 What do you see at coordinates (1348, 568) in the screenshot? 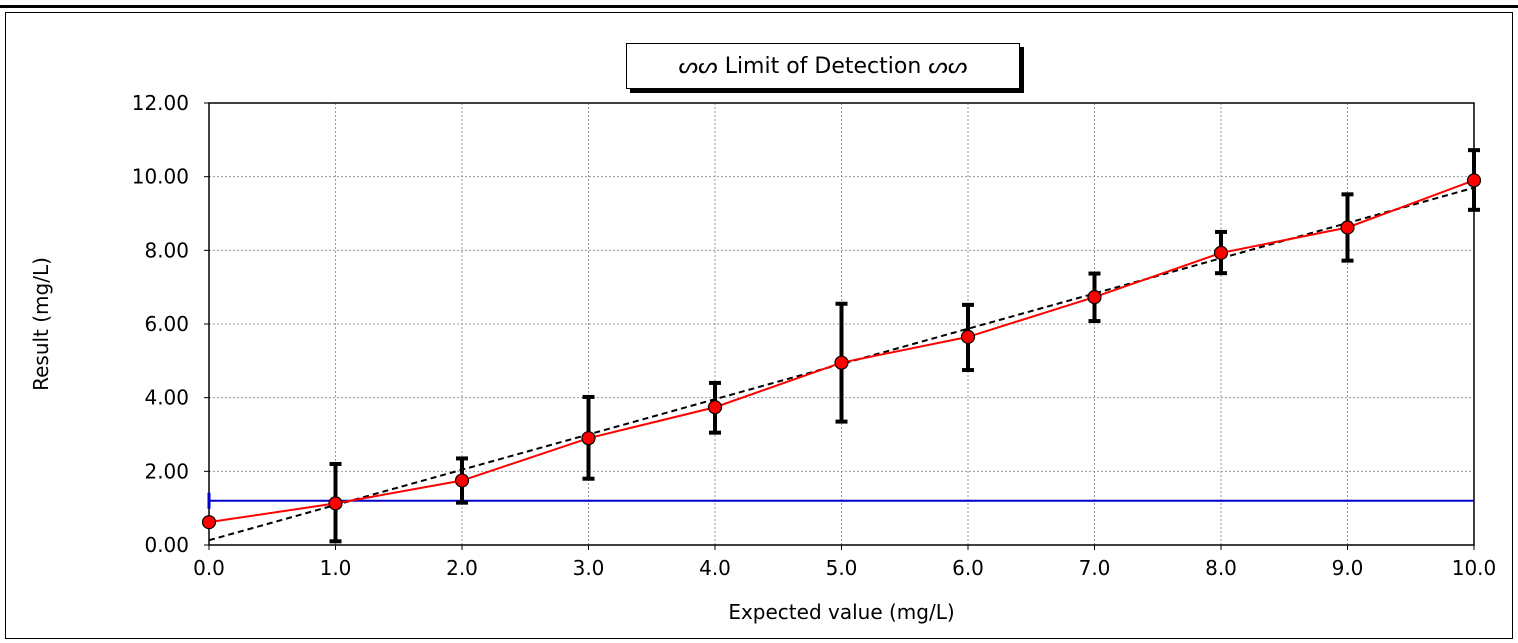
I see `x-tick-label: 9.0` at bounding box center [1348, 568].